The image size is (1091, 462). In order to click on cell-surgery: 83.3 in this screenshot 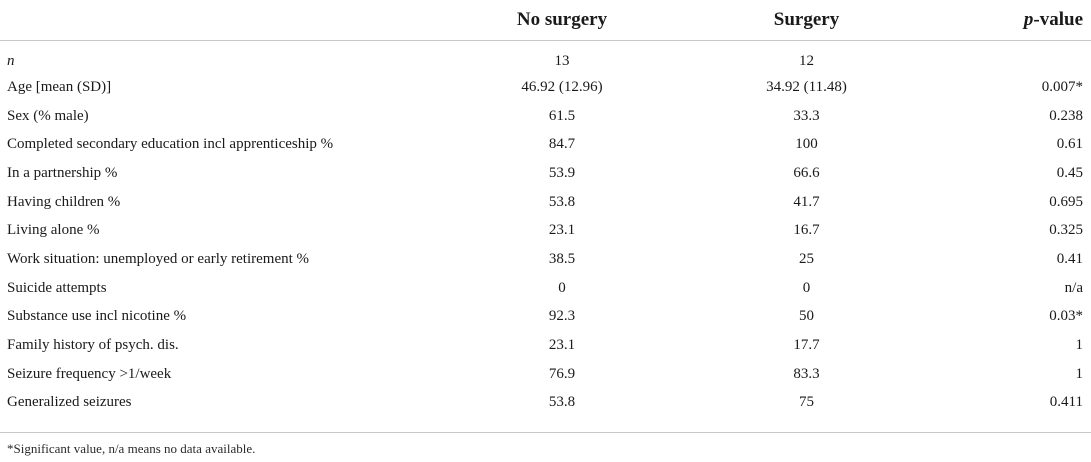, I will do `click(806, 373)`.